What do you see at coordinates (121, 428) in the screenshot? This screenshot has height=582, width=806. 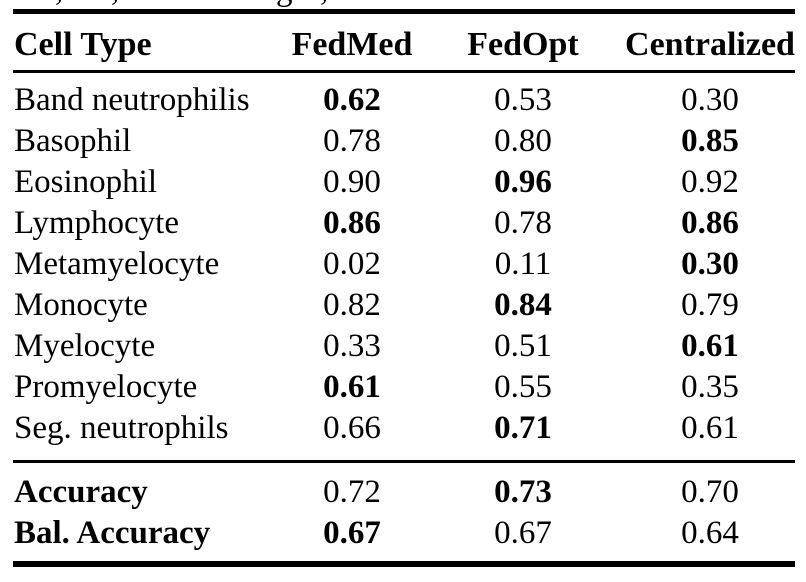 I see `row-label-seg-neutrophils: Seg. neutrophils` at bounding box center [121, 428].